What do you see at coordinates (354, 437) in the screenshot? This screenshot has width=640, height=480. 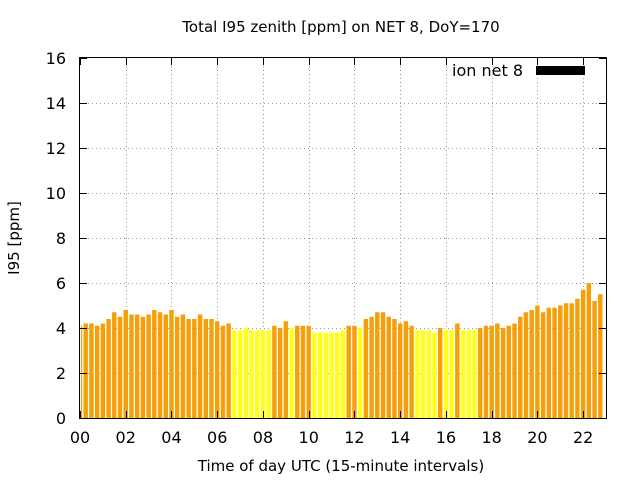 I see `x-tick-label: 12` at bounding box center [354, 437].